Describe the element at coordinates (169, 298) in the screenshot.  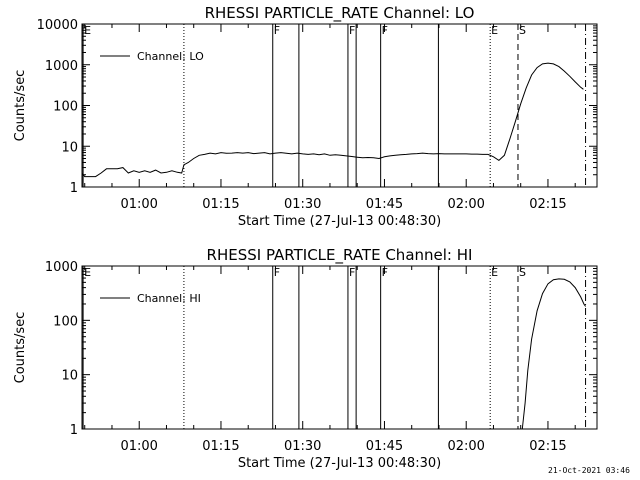
I see `legend-label: Channel: HI` at that location.